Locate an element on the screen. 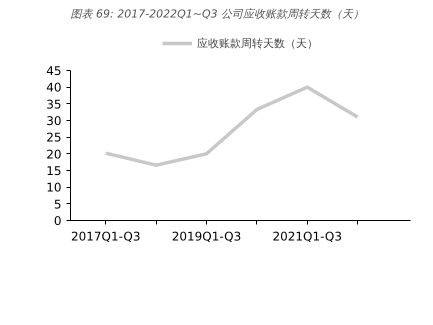 Image resolution: width=433 pixels, height=325 pixels. y-tick-label: 15 is located at coordinates (54, 171).